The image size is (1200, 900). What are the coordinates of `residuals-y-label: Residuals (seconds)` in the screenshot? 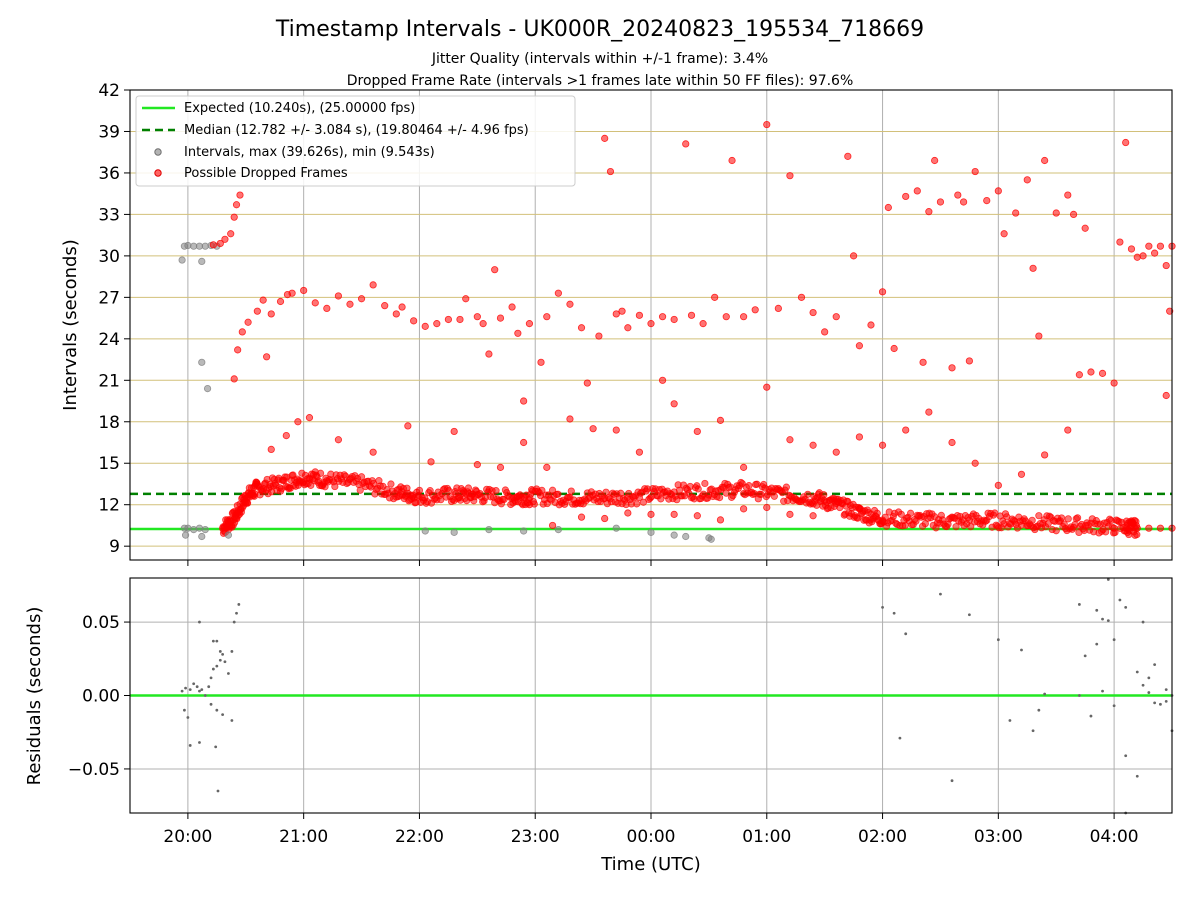 It's located at (34, 696).